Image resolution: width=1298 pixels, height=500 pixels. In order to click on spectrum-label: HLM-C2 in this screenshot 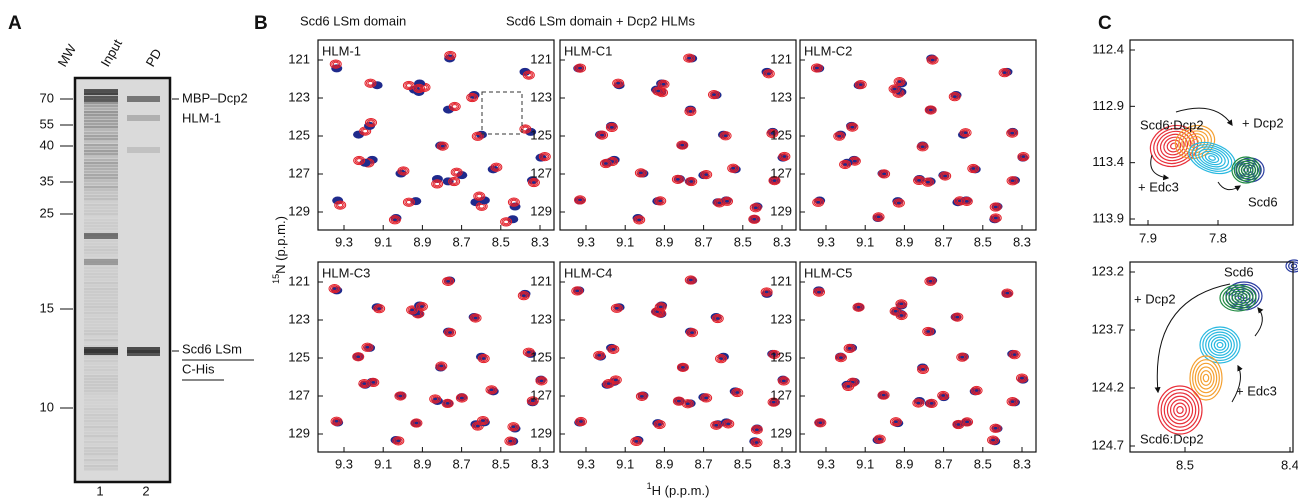, I will do `click(828, 50)`.